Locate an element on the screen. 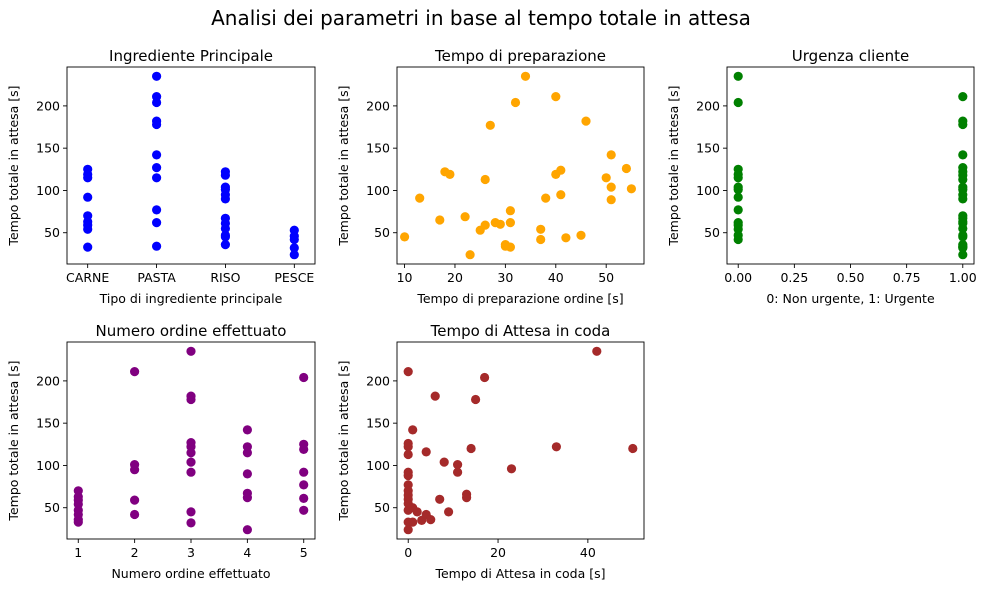 The height and width of the screenshot is (592, 989). x-tick-label: 0 is located at coordinates (408, 552).